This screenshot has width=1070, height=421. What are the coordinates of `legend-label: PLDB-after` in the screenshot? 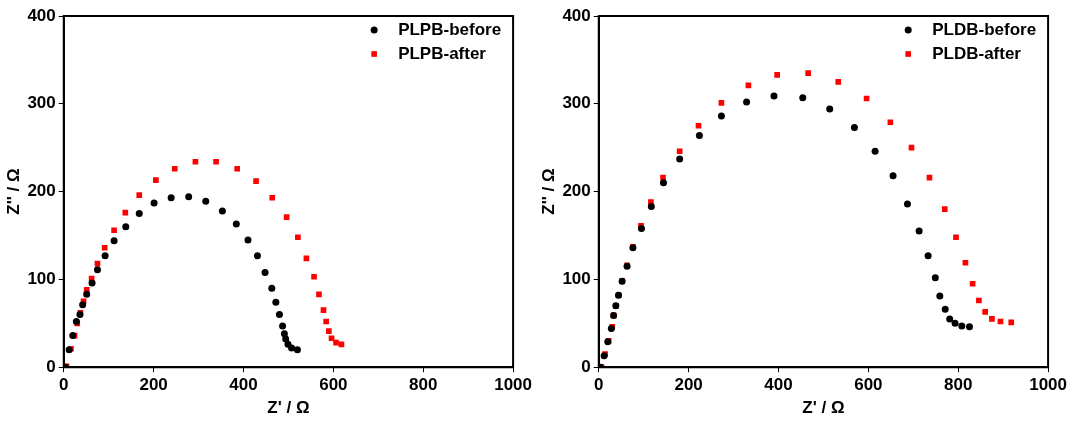 It's located at (977, 53).